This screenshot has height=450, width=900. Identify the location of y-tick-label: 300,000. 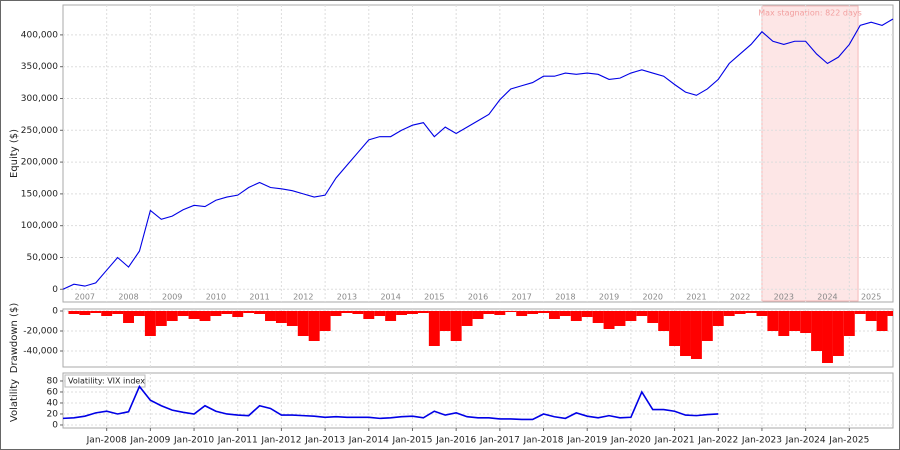
(39, 99).